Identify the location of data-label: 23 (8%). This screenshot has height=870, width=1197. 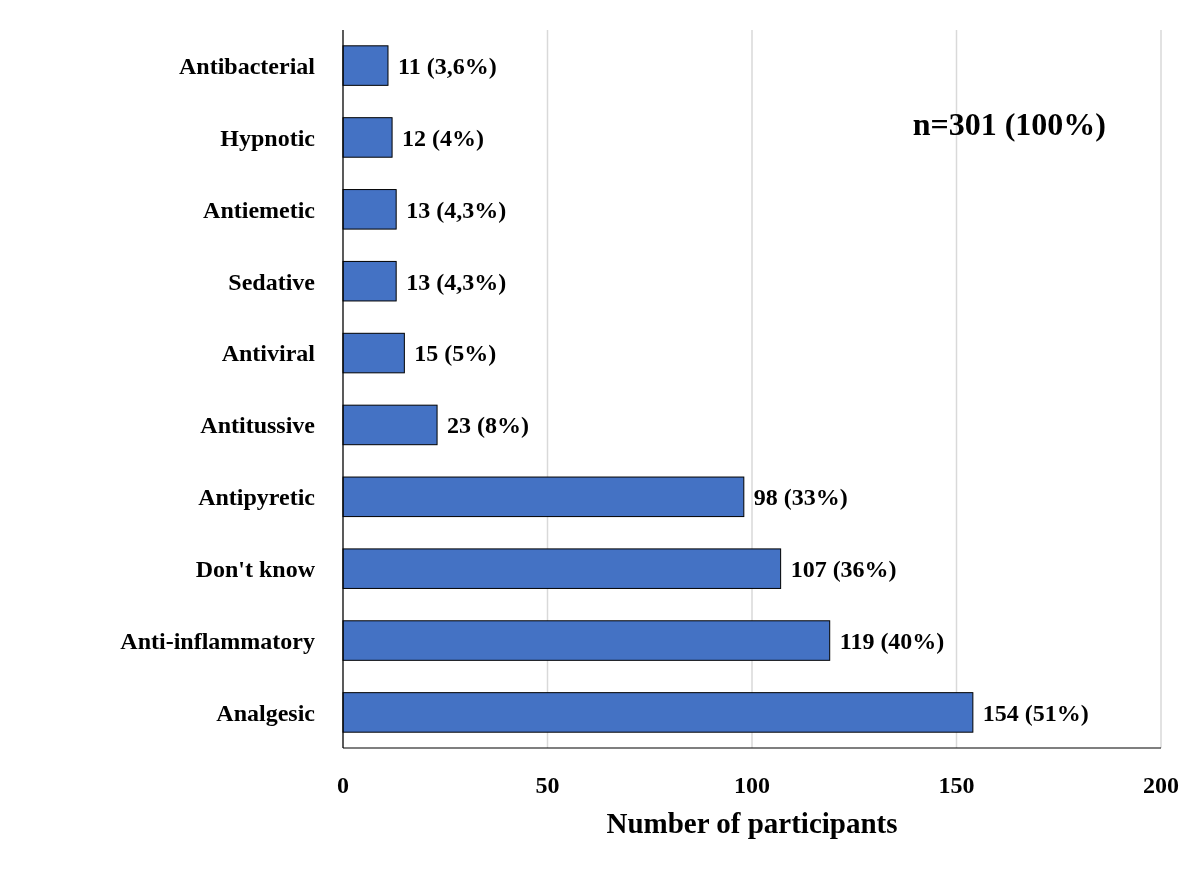
(488, 425).